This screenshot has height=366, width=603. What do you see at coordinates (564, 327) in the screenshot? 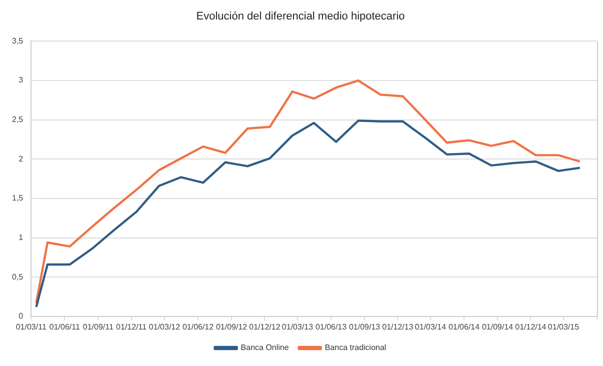
I see `x-tick-label: 01/03/15` at bounding box center [564, 327].